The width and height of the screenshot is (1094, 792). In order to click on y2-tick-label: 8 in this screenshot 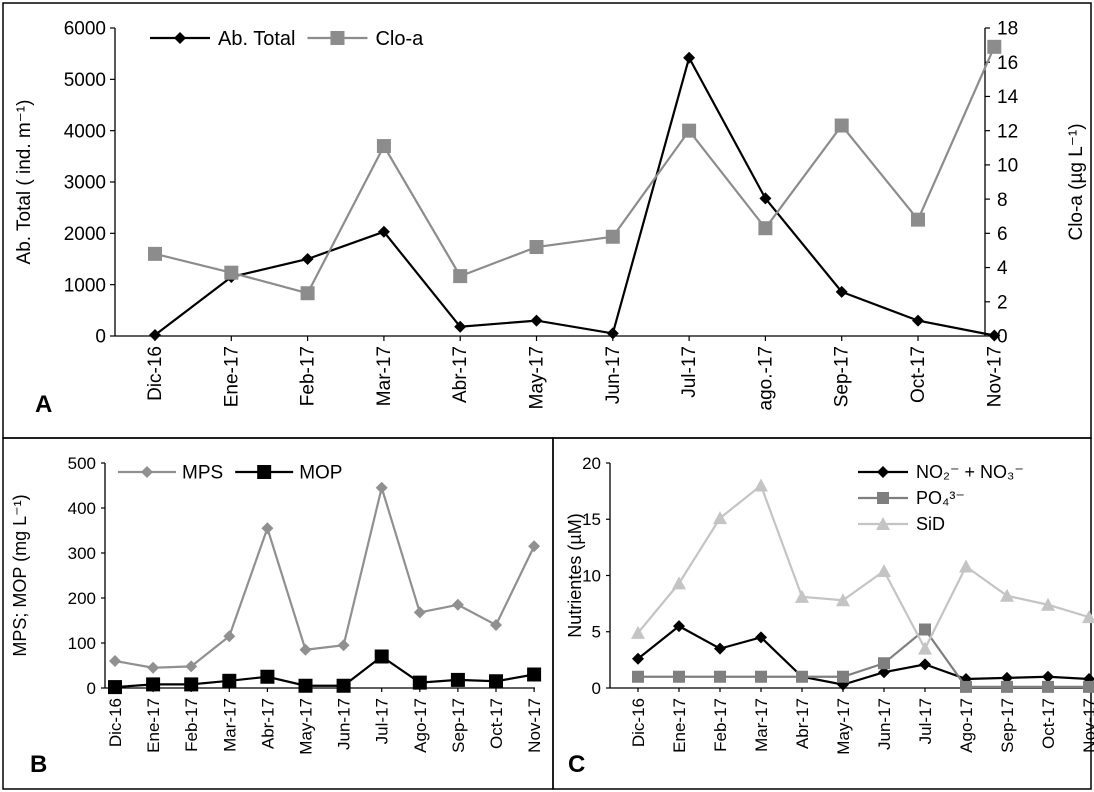, I will do `click(1002, 200)`.